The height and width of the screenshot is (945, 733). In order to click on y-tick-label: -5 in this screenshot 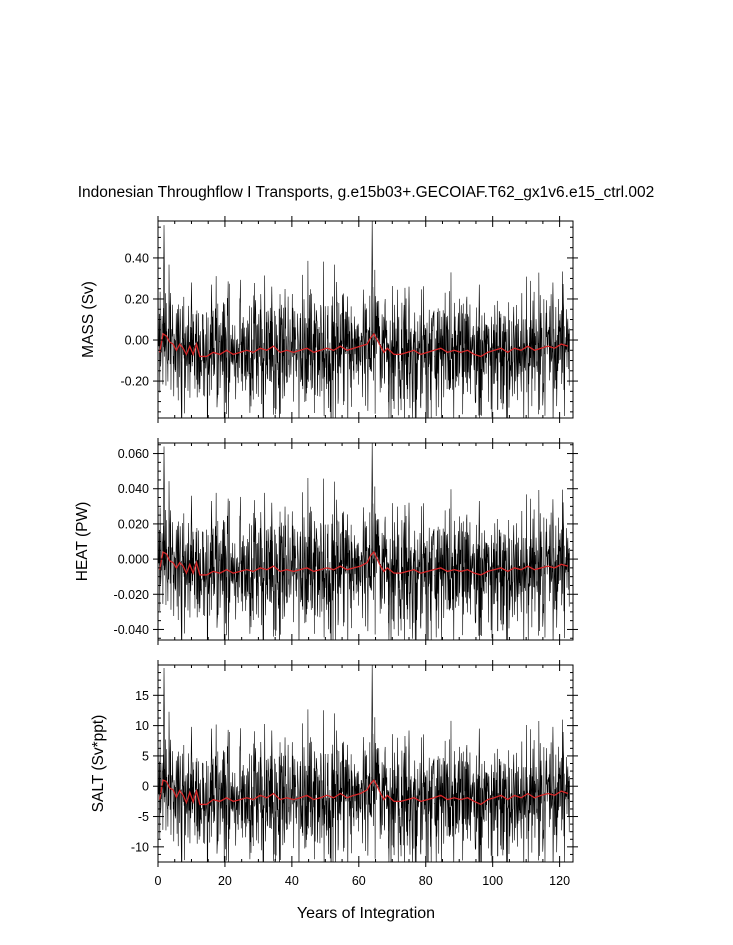, I will do `click(143, 817)`.